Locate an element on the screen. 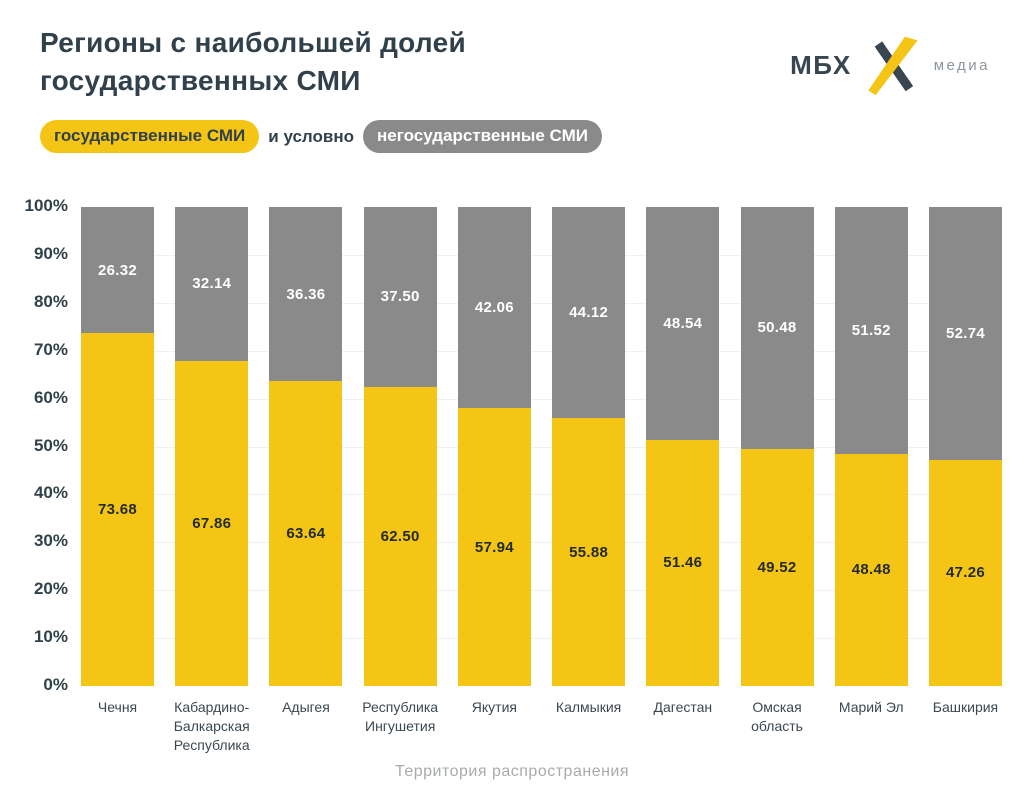  bar-segment-state: 62.50 is located at coordinates (400, 536).